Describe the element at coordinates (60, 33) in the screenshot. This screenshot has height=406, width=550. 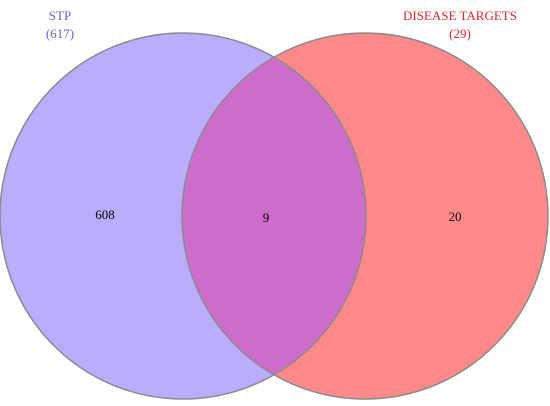
I see `set-count: (617)` at that location.